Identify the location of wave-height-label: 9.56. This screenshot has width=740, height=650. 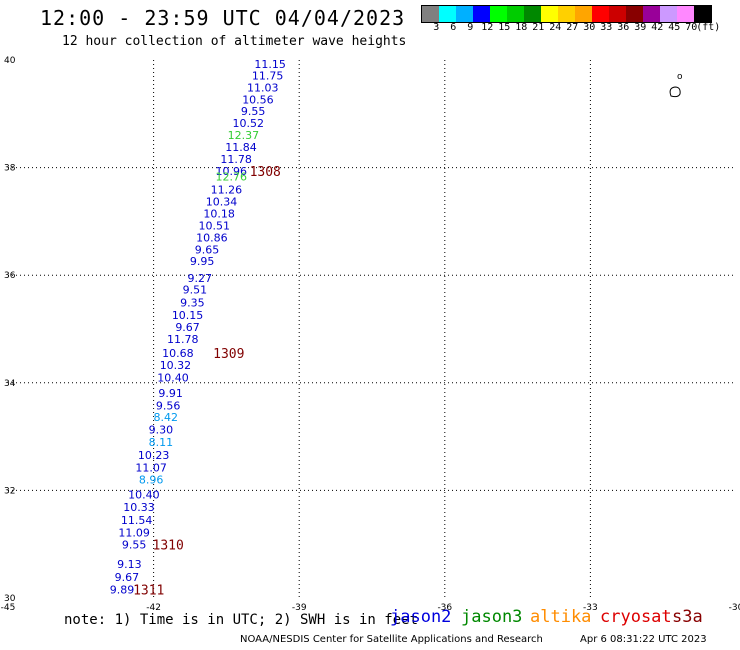
(168, 405).